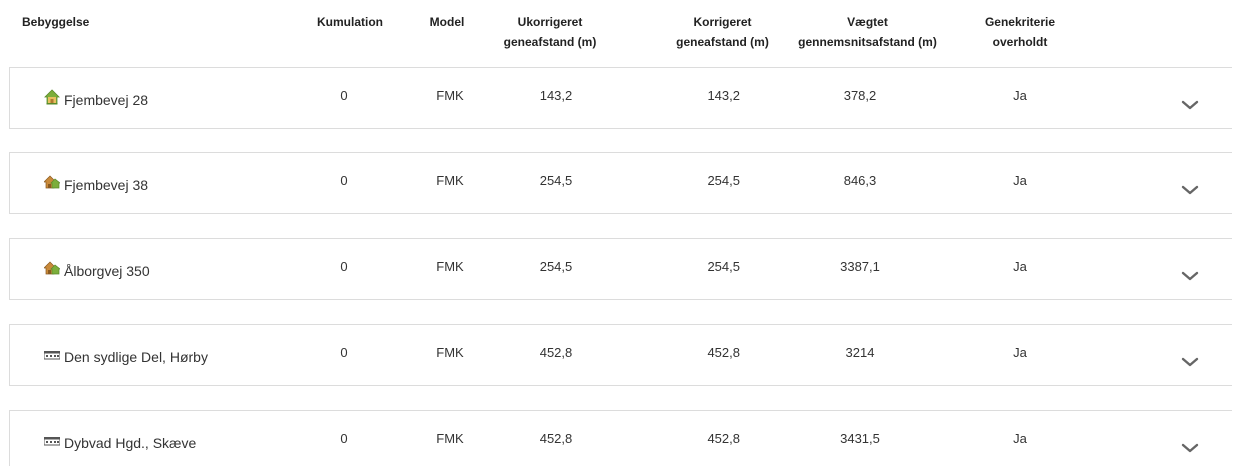 The width and height of the screenshot is (1233, 466). Describe the element at coordinates (107, 271) in the screenshot. I see `row-name: Ålborgvej 350` at that location.